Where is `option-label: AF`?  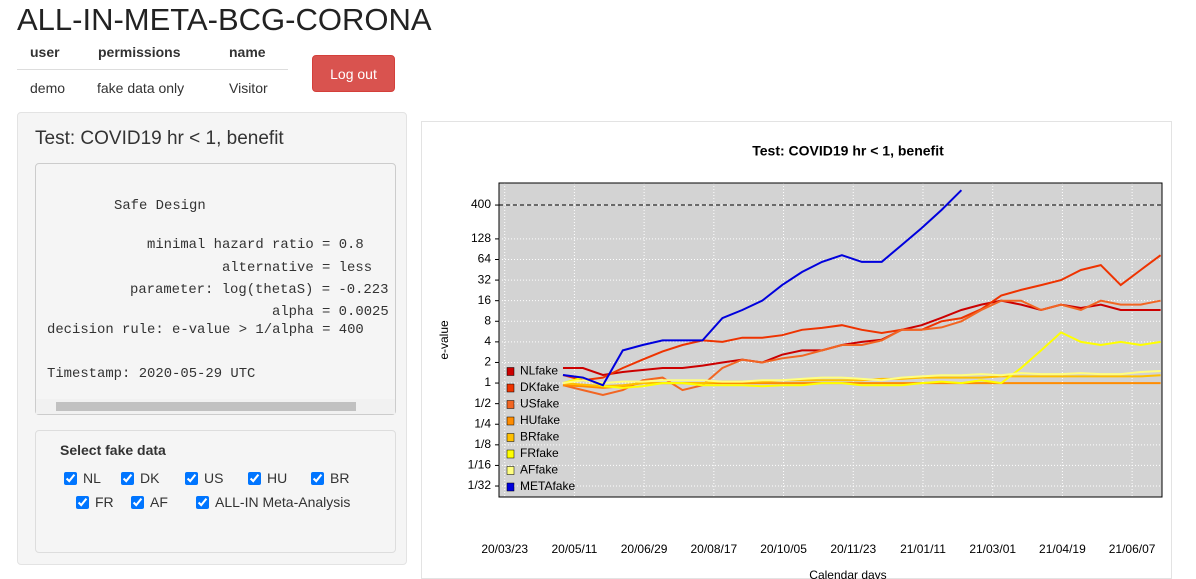 option-label: AF is located at coordinates (159, 502).